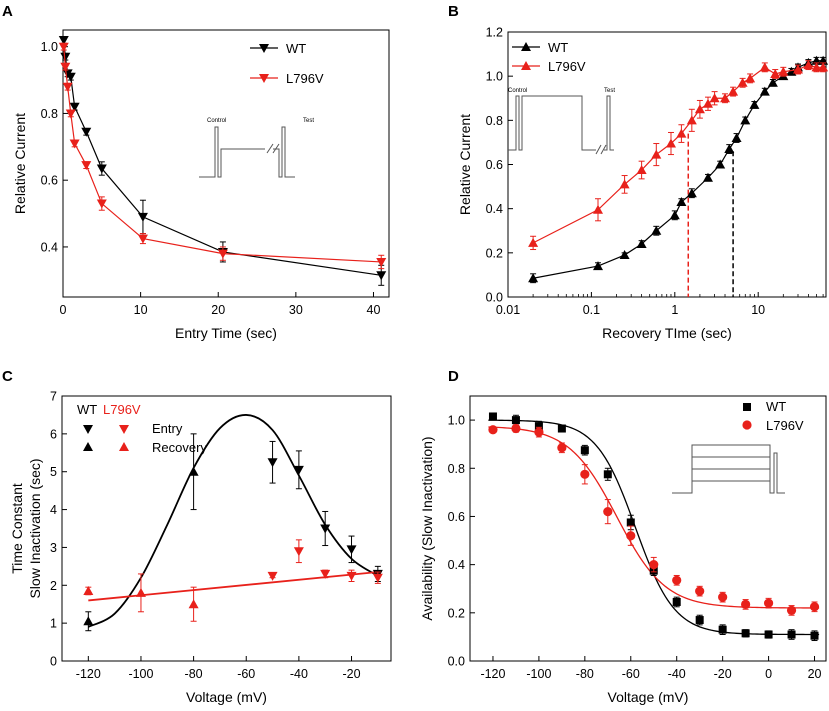 This screenshot has height=711, width=829. I want to click on protocol-trace, so click(247, 152).